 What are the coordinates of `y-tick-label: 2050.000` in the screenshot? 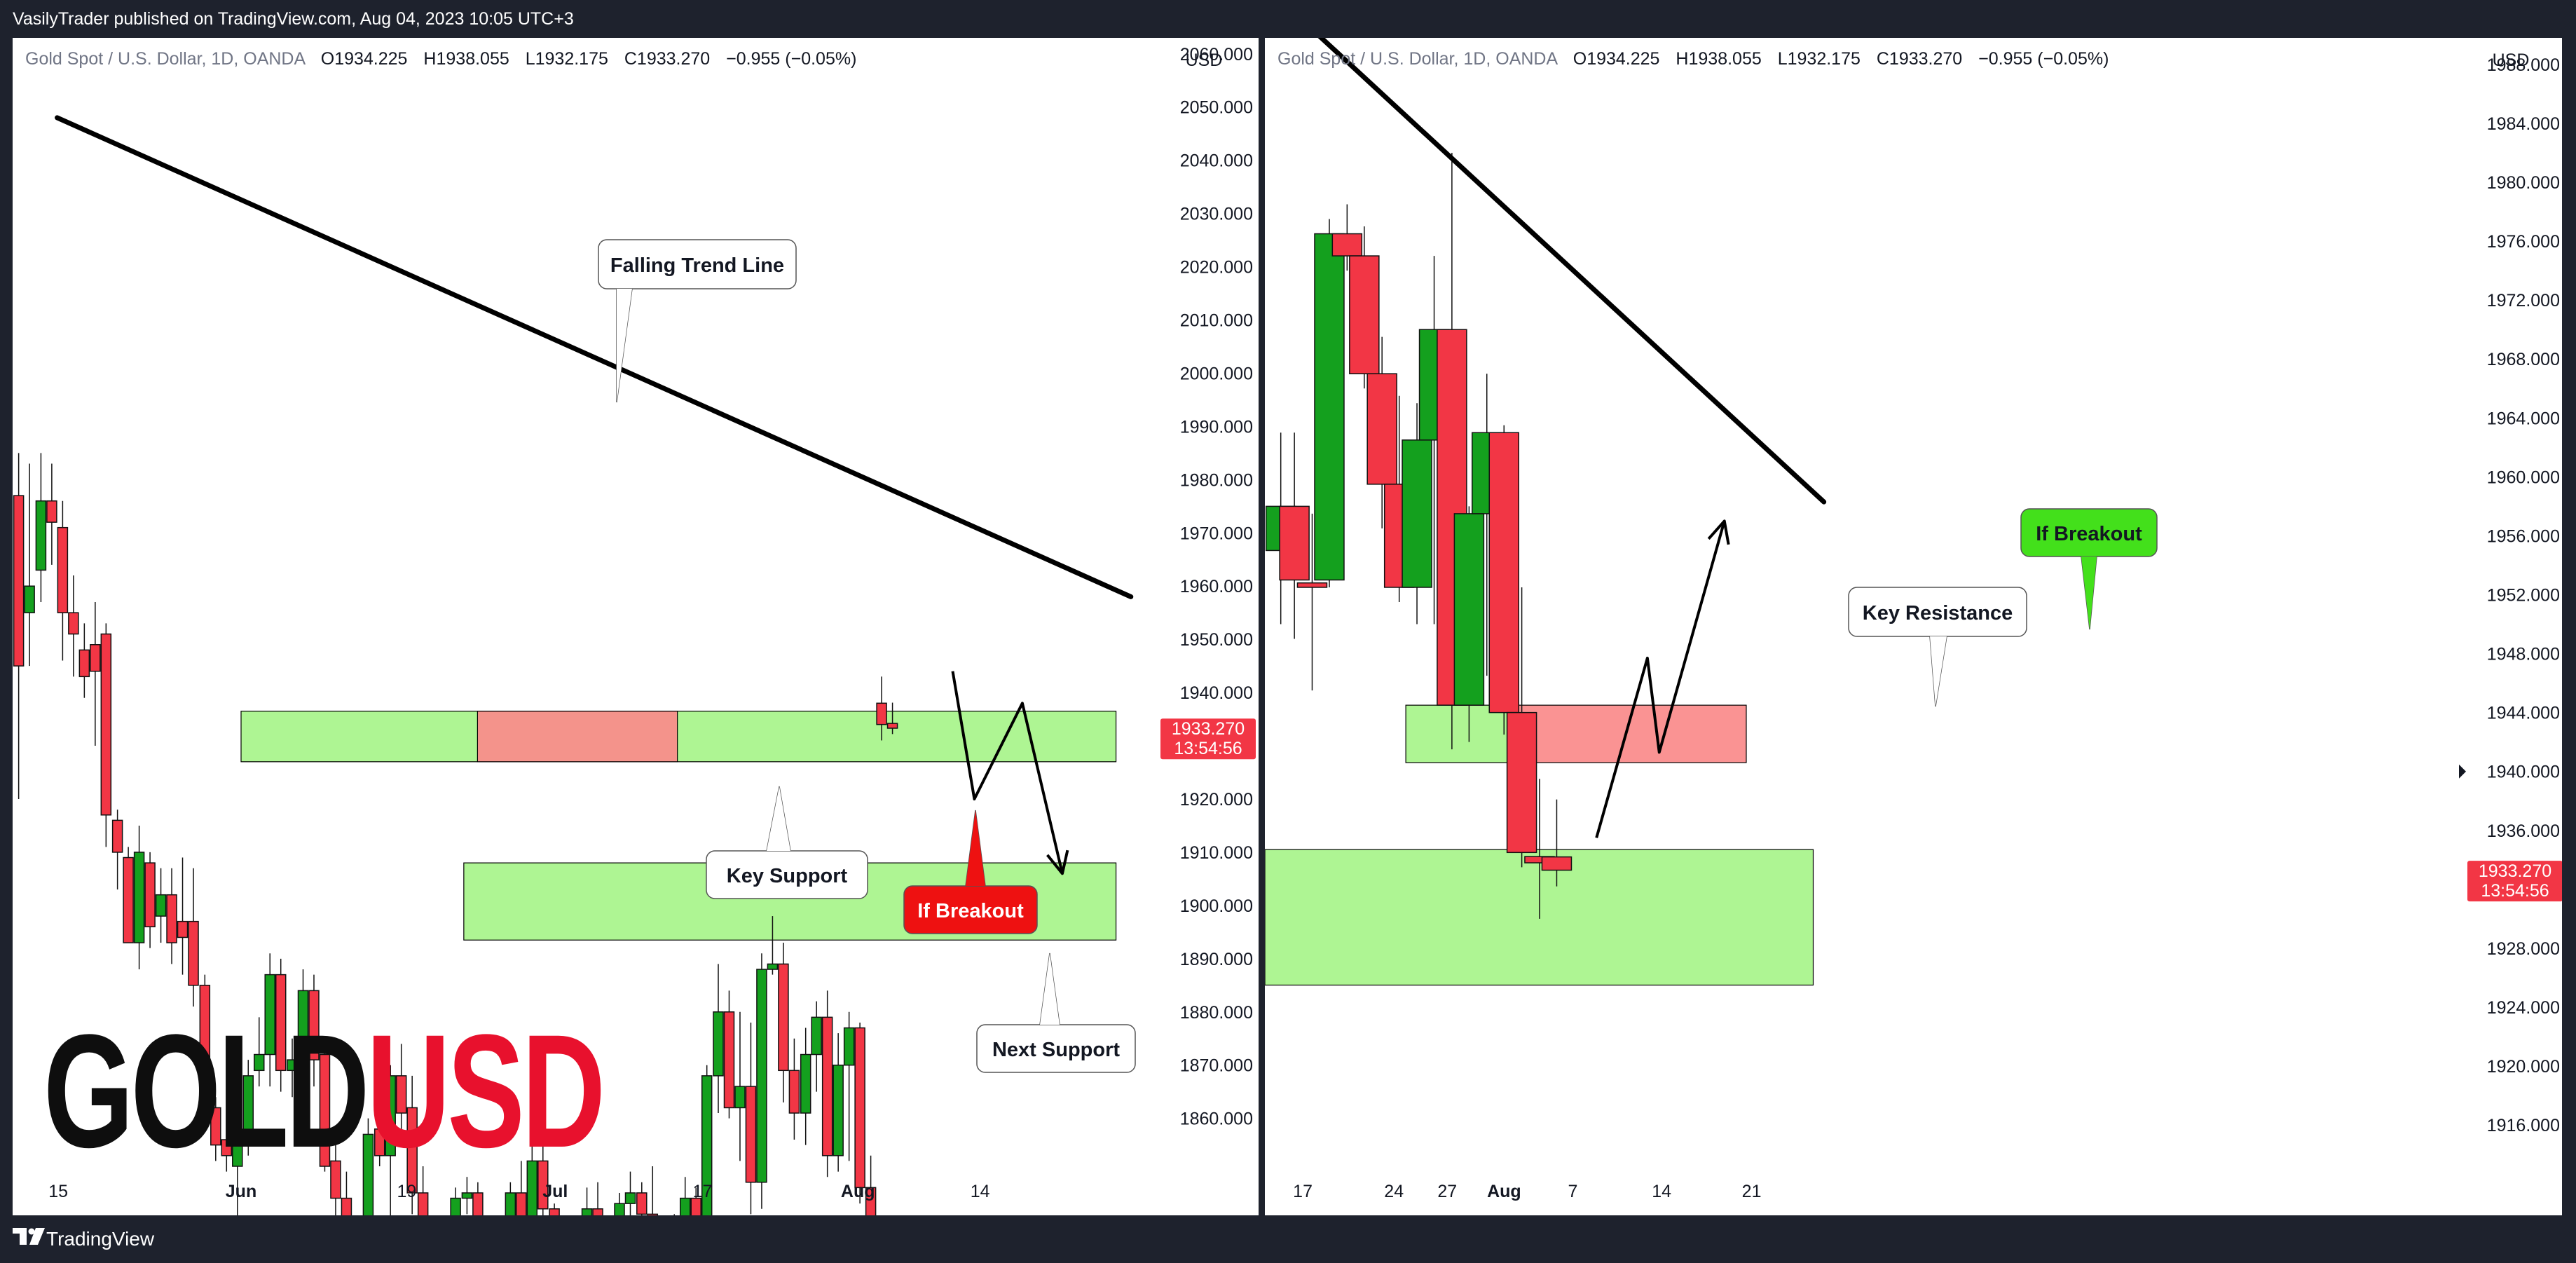 It's located at (1216, 108).